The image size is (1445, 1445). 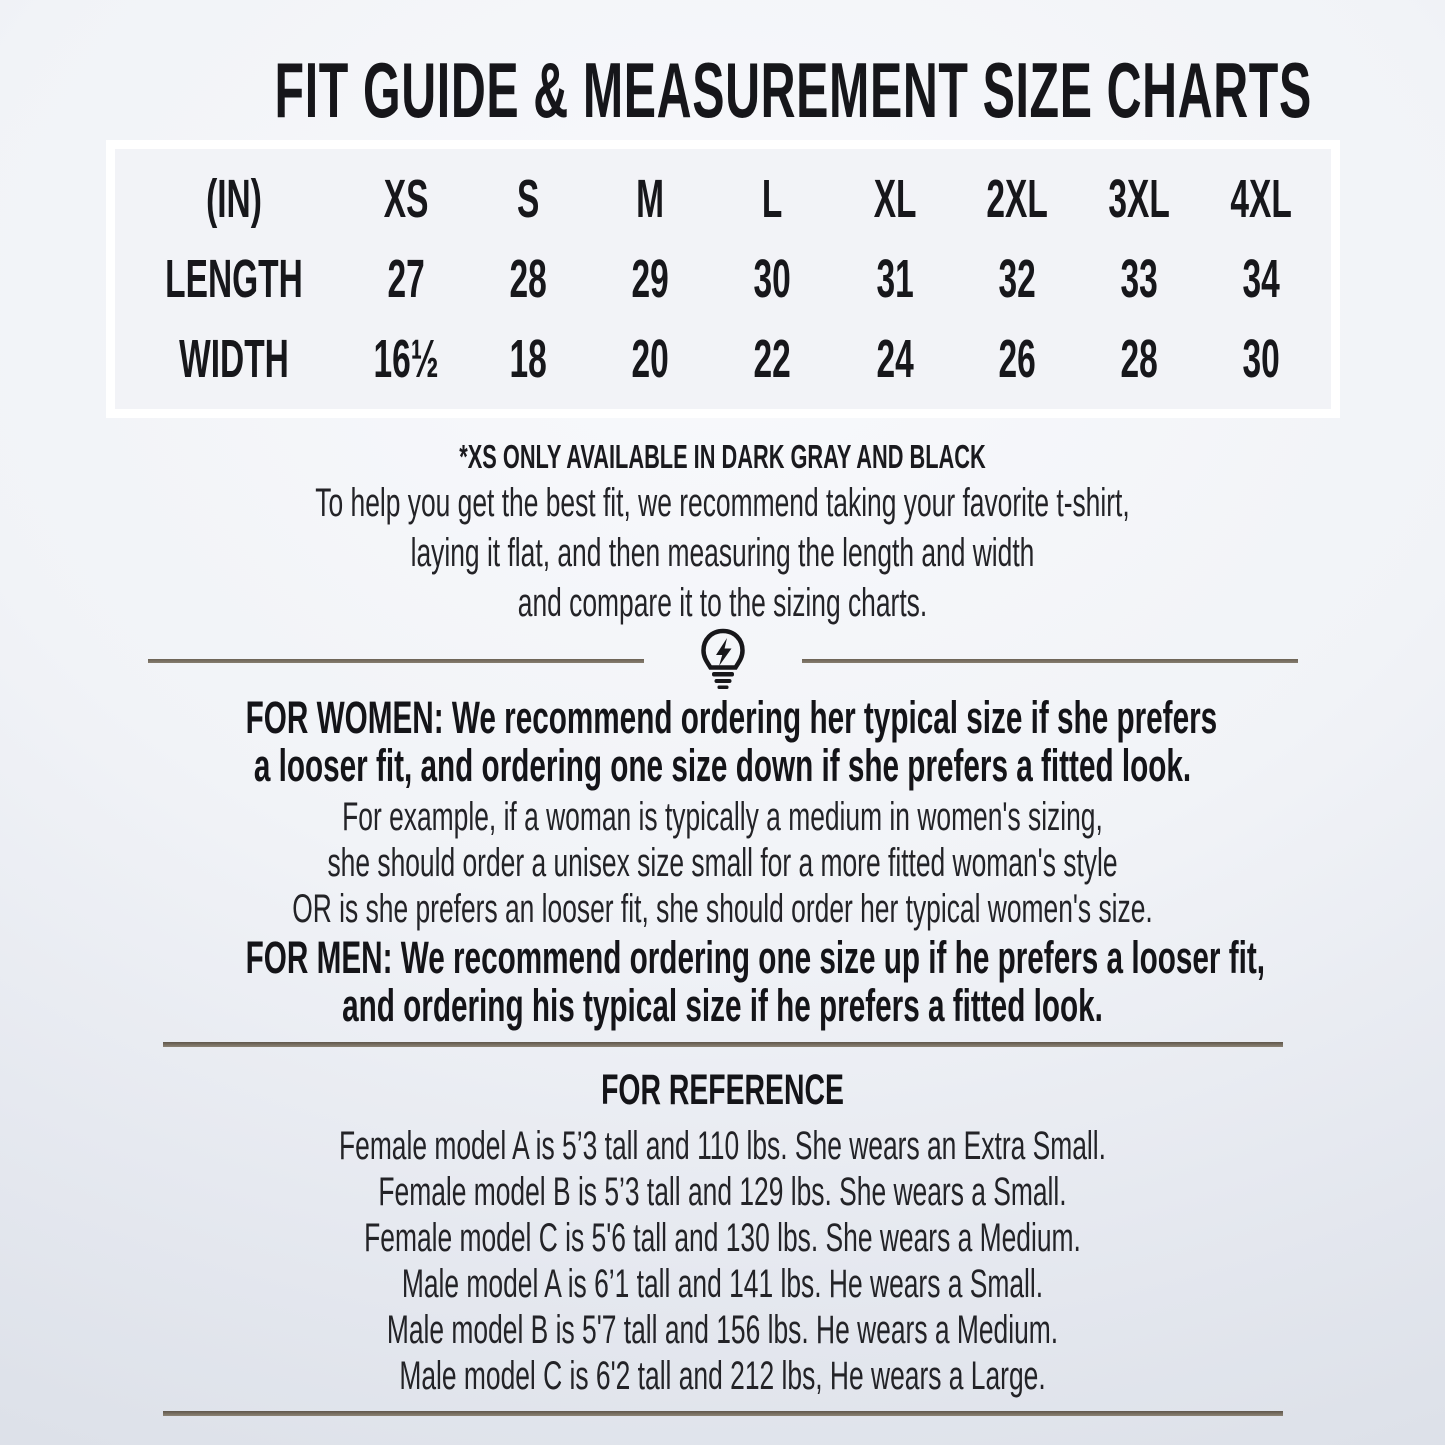 I want to click on length-value: 29, so click(x=650, y=279).